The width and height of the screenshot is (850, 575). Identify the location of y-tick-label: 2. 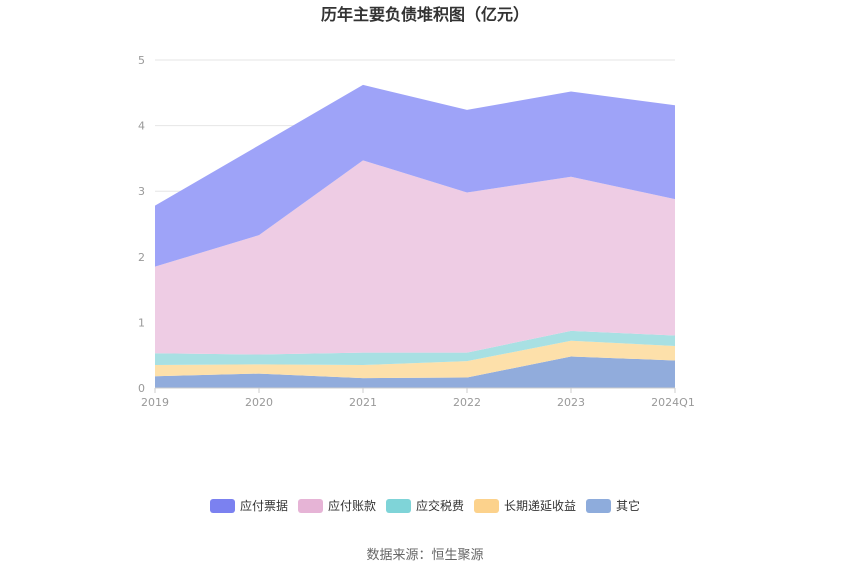
(141, 257).